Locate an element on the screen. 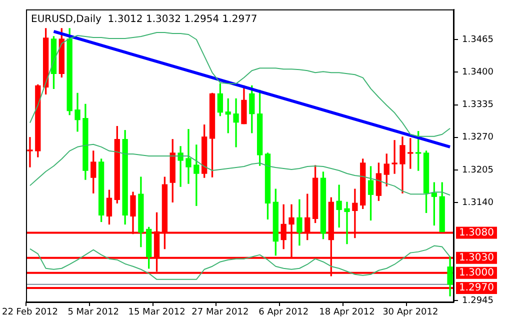 The height and width of the screenshot is (320, 520). y-tick-label: 1.2945 is located at coordinates (478, 301).